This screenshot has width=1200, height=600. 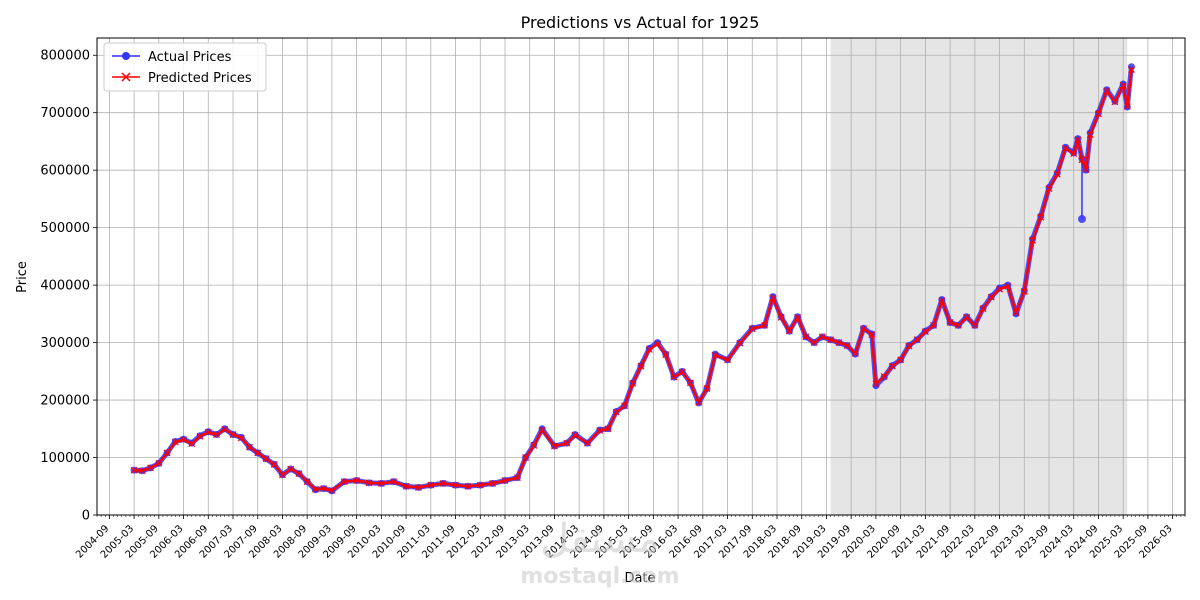 I want to click on y-tick-label: 500000, so click(x=65, y=228).